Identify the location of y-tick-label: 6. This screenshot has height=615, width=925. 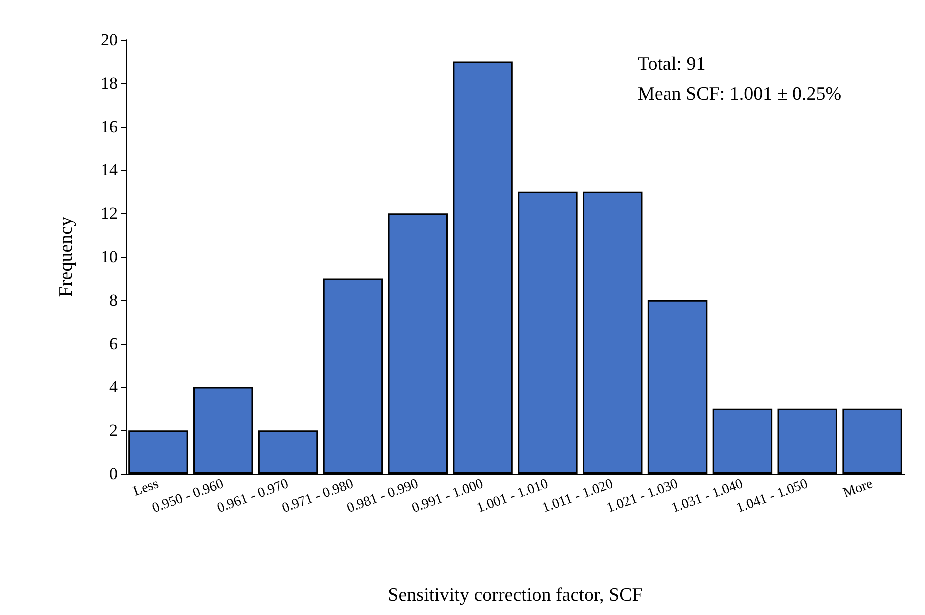
(114, 344).